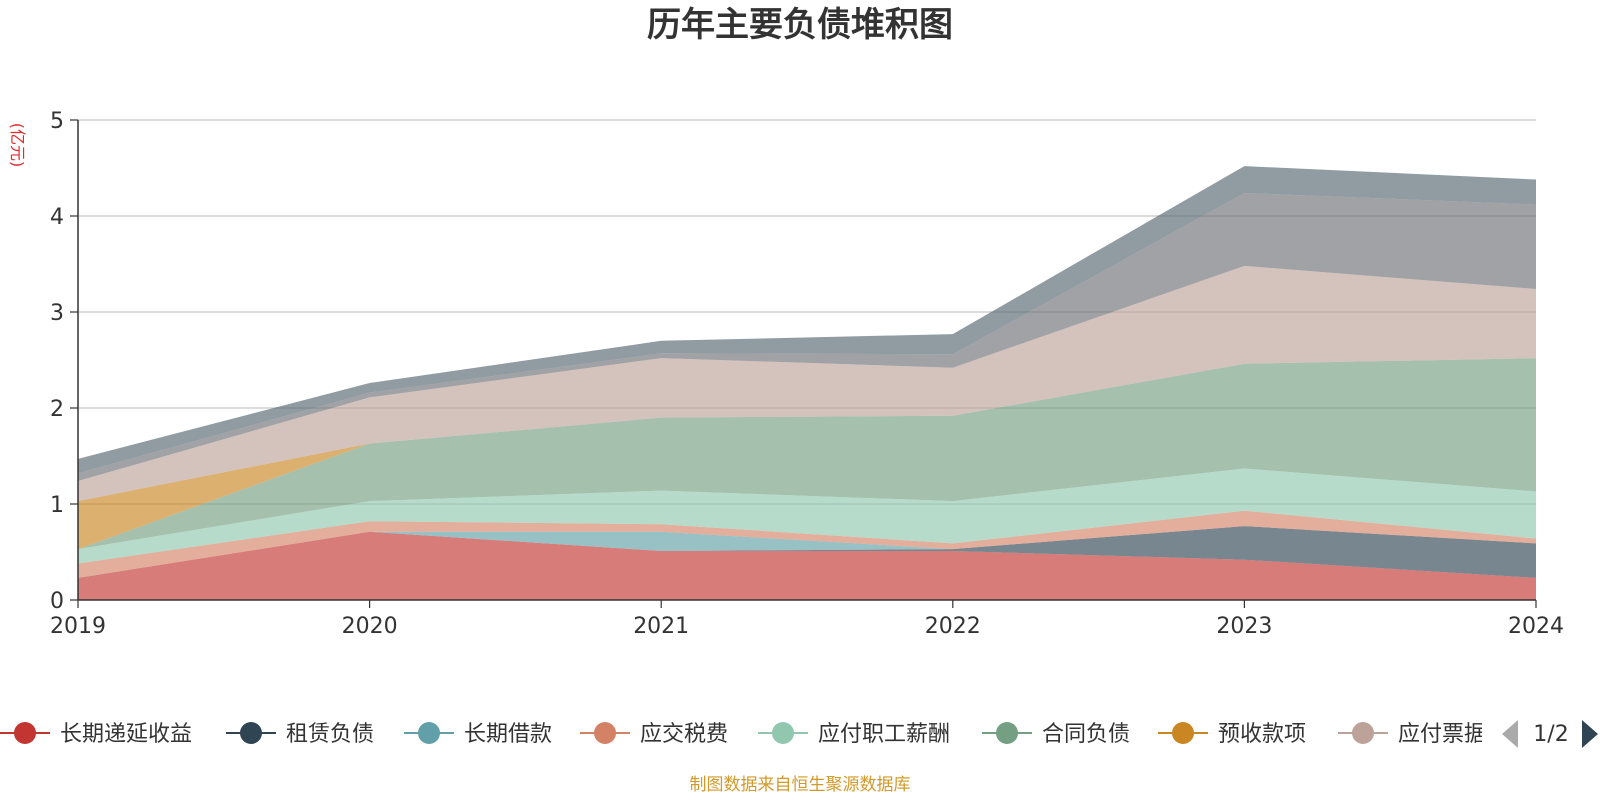 Image resolution: width=1600 pixels, height=800 pixels. Describe the element at coordinates (78, 626) in the screenshot. I see `x-tick-label: 2019` at that location.